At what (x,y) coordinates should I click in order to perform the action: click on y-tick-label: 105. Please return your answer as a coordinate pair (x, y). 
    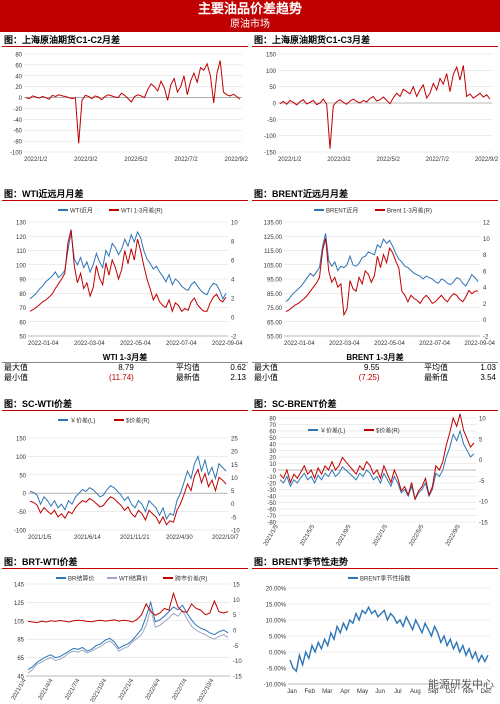
    Looking at the image, I should click on (19, 622).